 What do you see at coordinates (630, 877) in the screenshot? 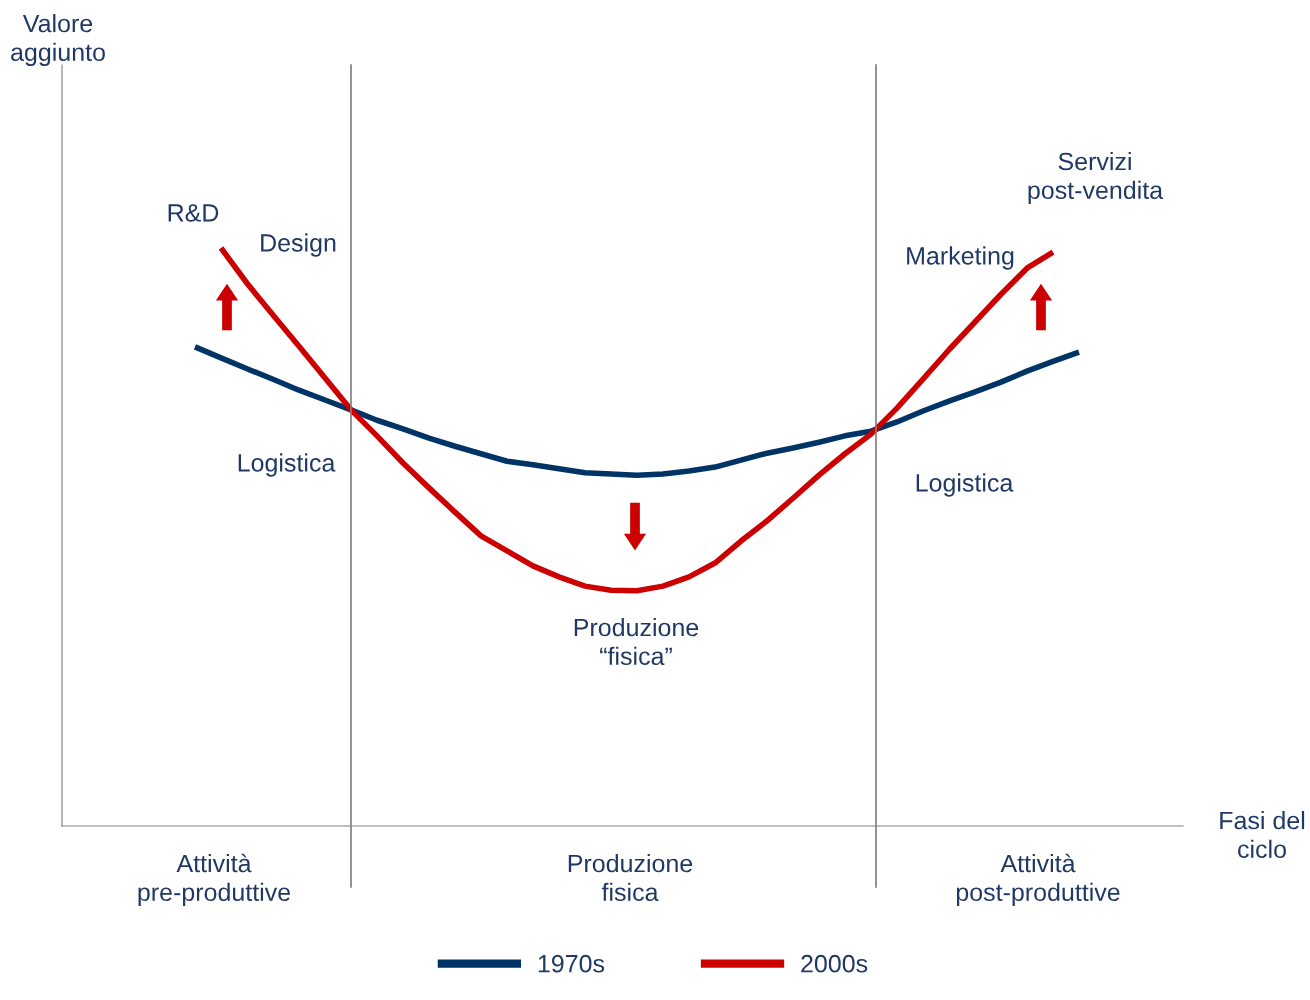
I see `text: Produzione fisica` at bounding box center [630, 877].